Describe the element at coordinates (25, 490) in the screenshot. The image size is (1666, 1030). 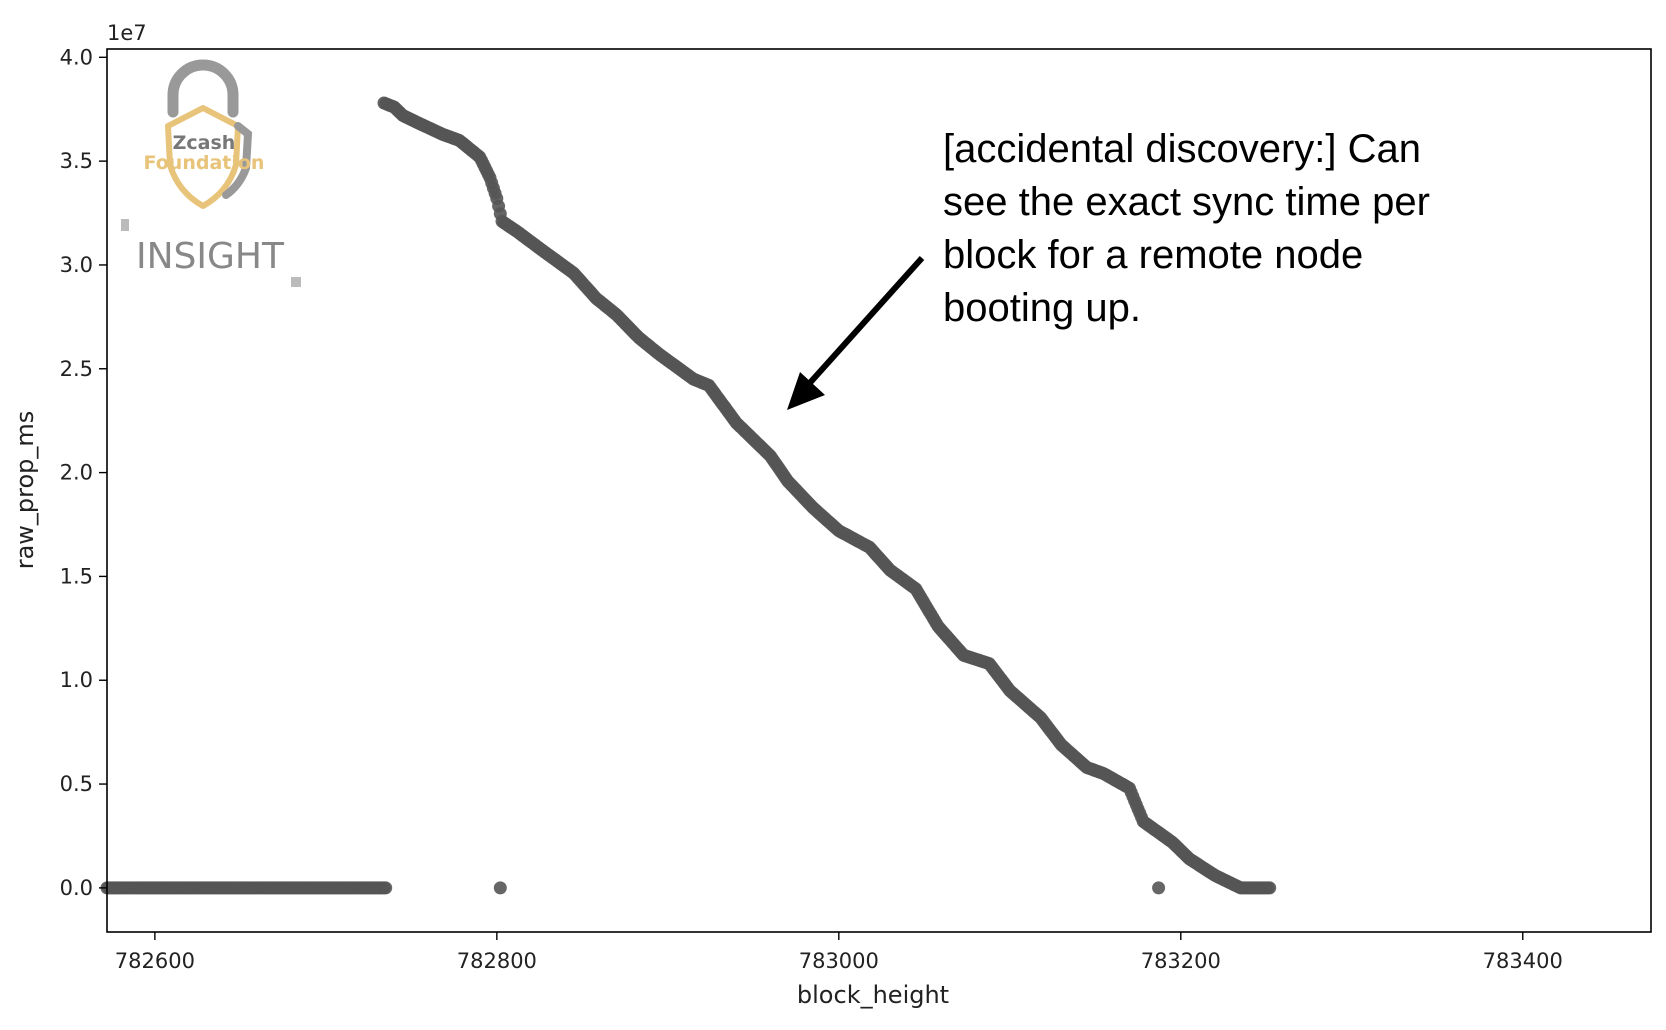
I see `y-axis-title: raw_prop_ms` at that location.